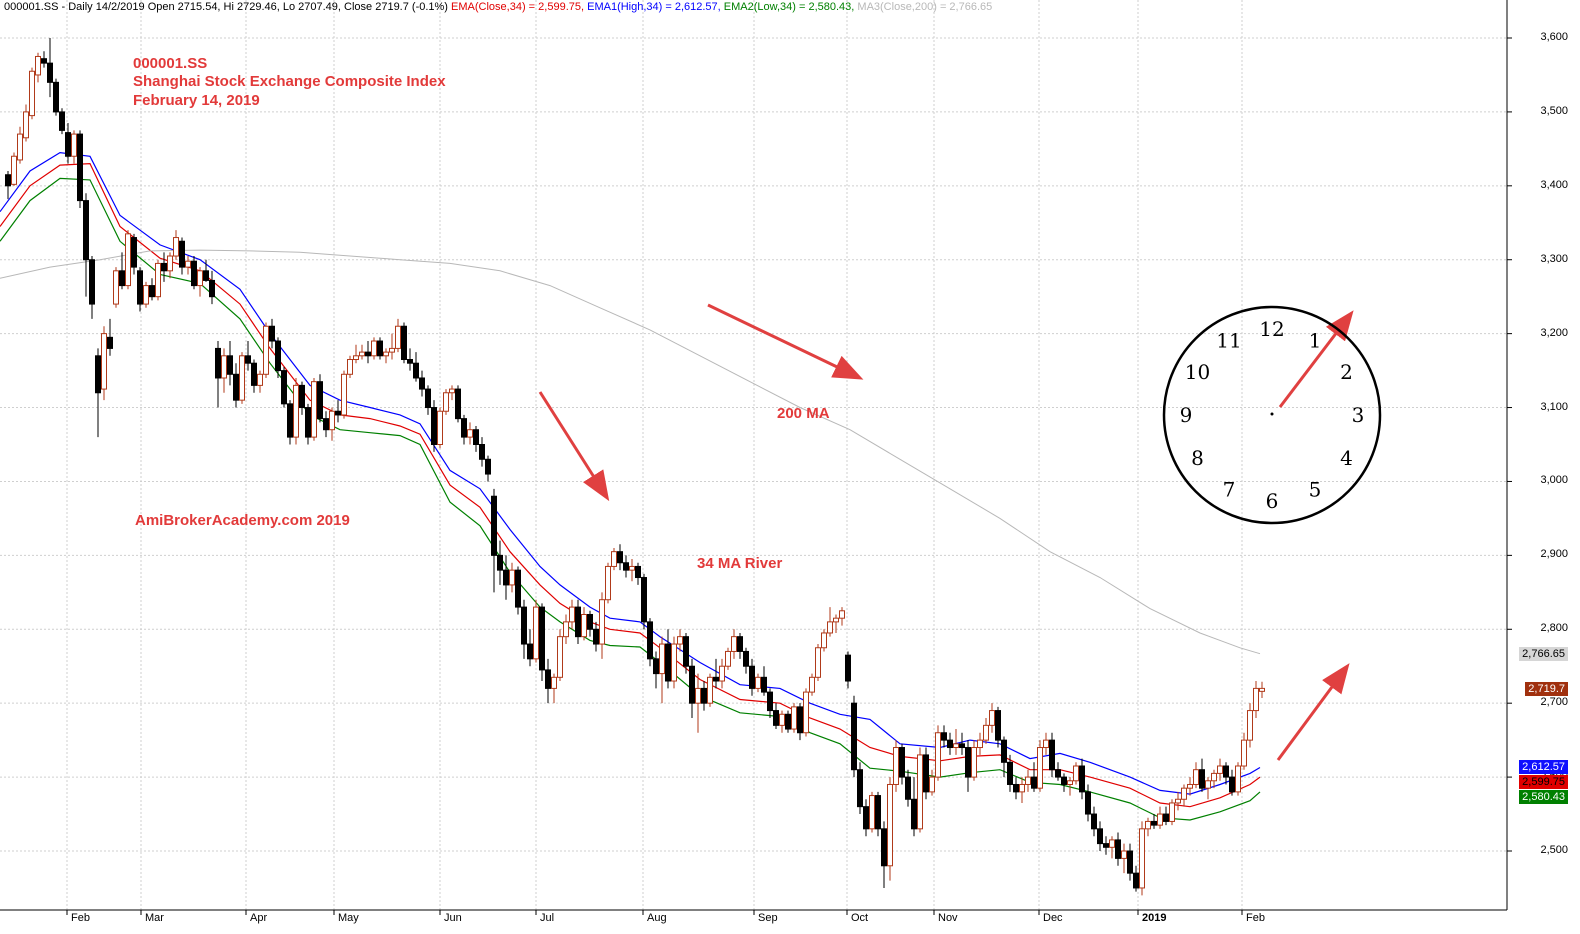 This screenshot has height=934, width=1580. I want to click on x-tick-label: Aug, so click(657, 918).